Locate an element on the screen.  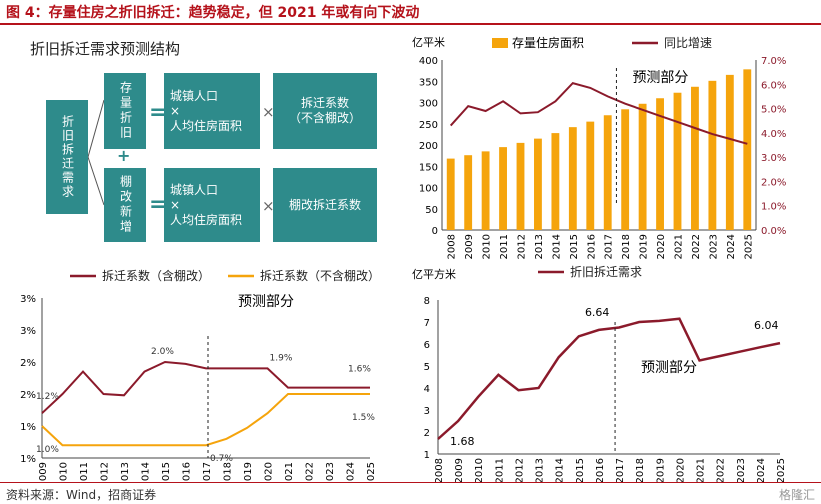
formula-box-1: 城镇人口 × 人均住房面积 is located at coordinates (212, 111).